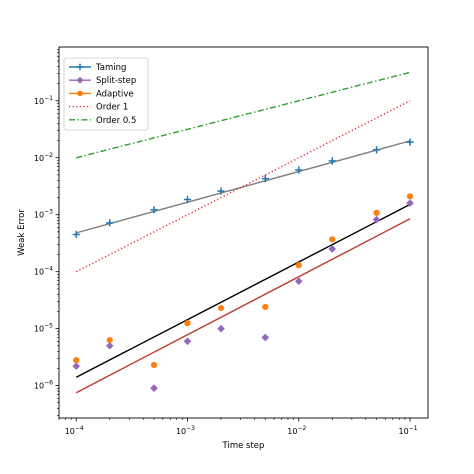 The height and width of the screenshot is (474, 474). Describe the element at coordinates (413, 428) in the screenshot. I see `x-tick-label-exponent: −1` at that location.